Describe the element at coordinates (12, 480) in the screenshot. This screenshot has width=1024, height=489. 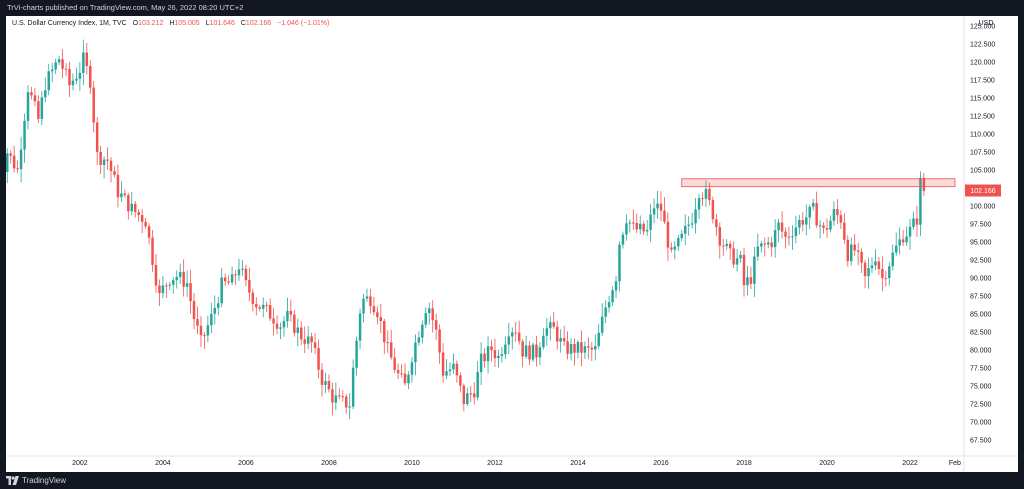
I see `tradingview-logo-icon` at that location.